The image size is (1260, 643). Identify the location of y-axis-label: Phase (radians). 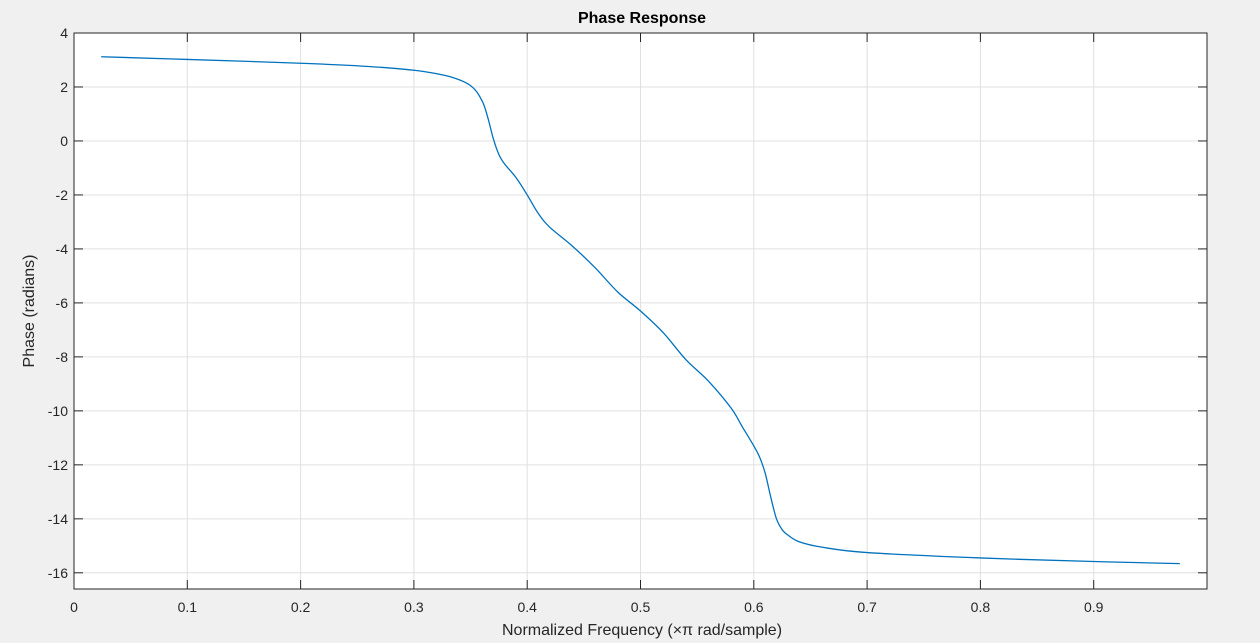
(29, 311).